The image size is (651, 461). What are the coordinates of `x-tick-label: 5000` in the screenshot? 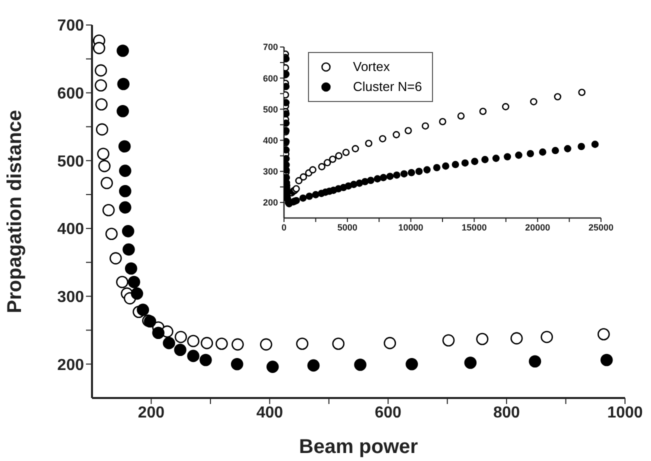 It's located at (347, 227).